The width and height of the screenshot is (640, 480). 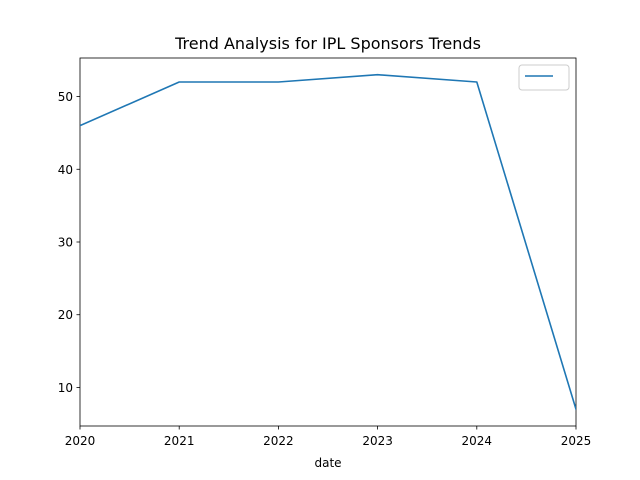 What do you see at coordinates (65, 315) in the screenshot?
I see `y-tick-label: 20` at bounding box center [65, 315].